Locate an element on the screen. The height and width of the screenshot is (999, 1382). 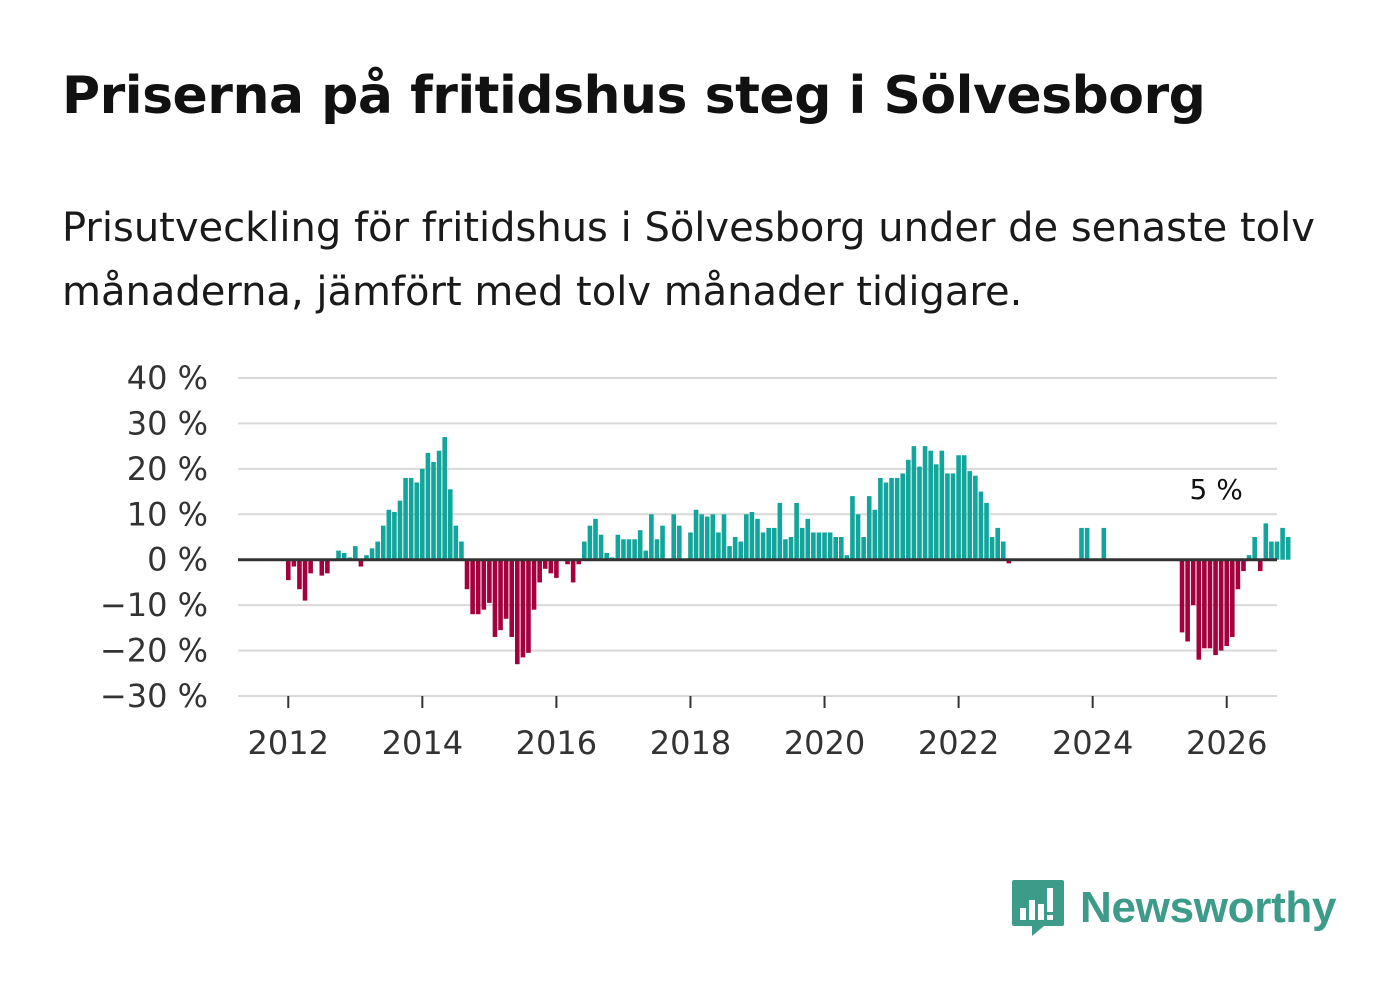
y-tick-label: 30 % is located at coordinates (167, 423).